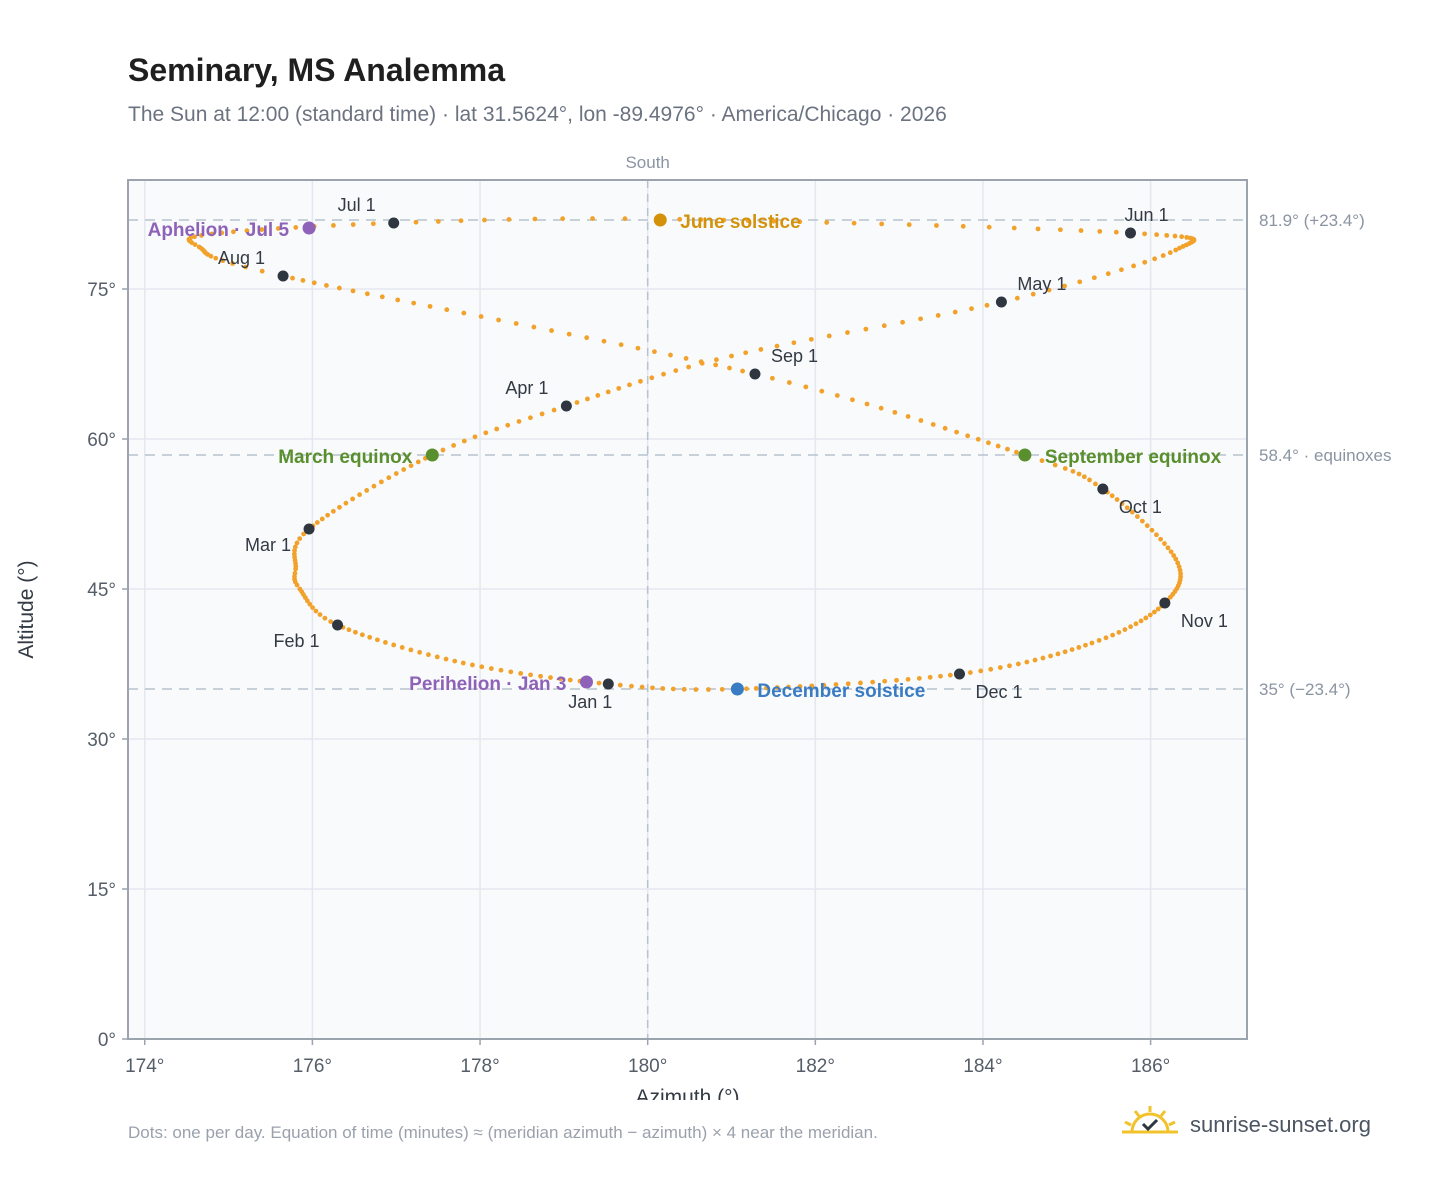 The width and height of the screenshot is (1448, 1188). Describe the element at coordinates (268, 545) in the screenshot. I see `month-marker-label: Mar 1` at that location.